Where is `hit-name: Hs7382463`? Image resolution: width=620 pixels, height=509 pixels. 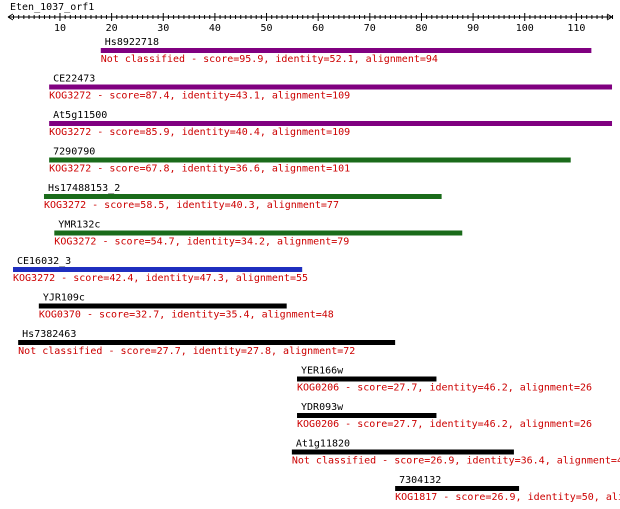
hit-name: Hs7382463 is located at coordinates (49, 334).